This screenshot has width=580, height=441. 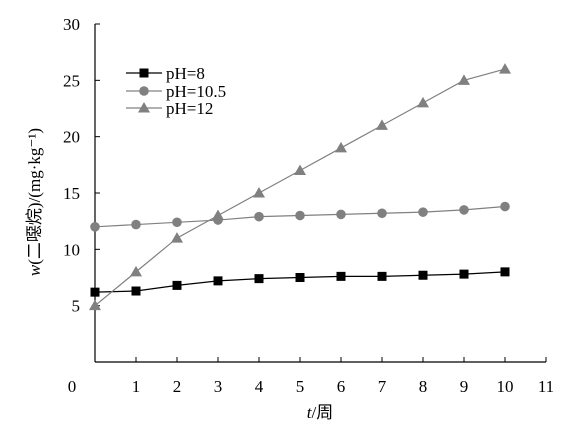 What do you see at coordinates (218, 386) in the screenshot?
I see `x-tick-label: 3` at bounding box center [218, 386].